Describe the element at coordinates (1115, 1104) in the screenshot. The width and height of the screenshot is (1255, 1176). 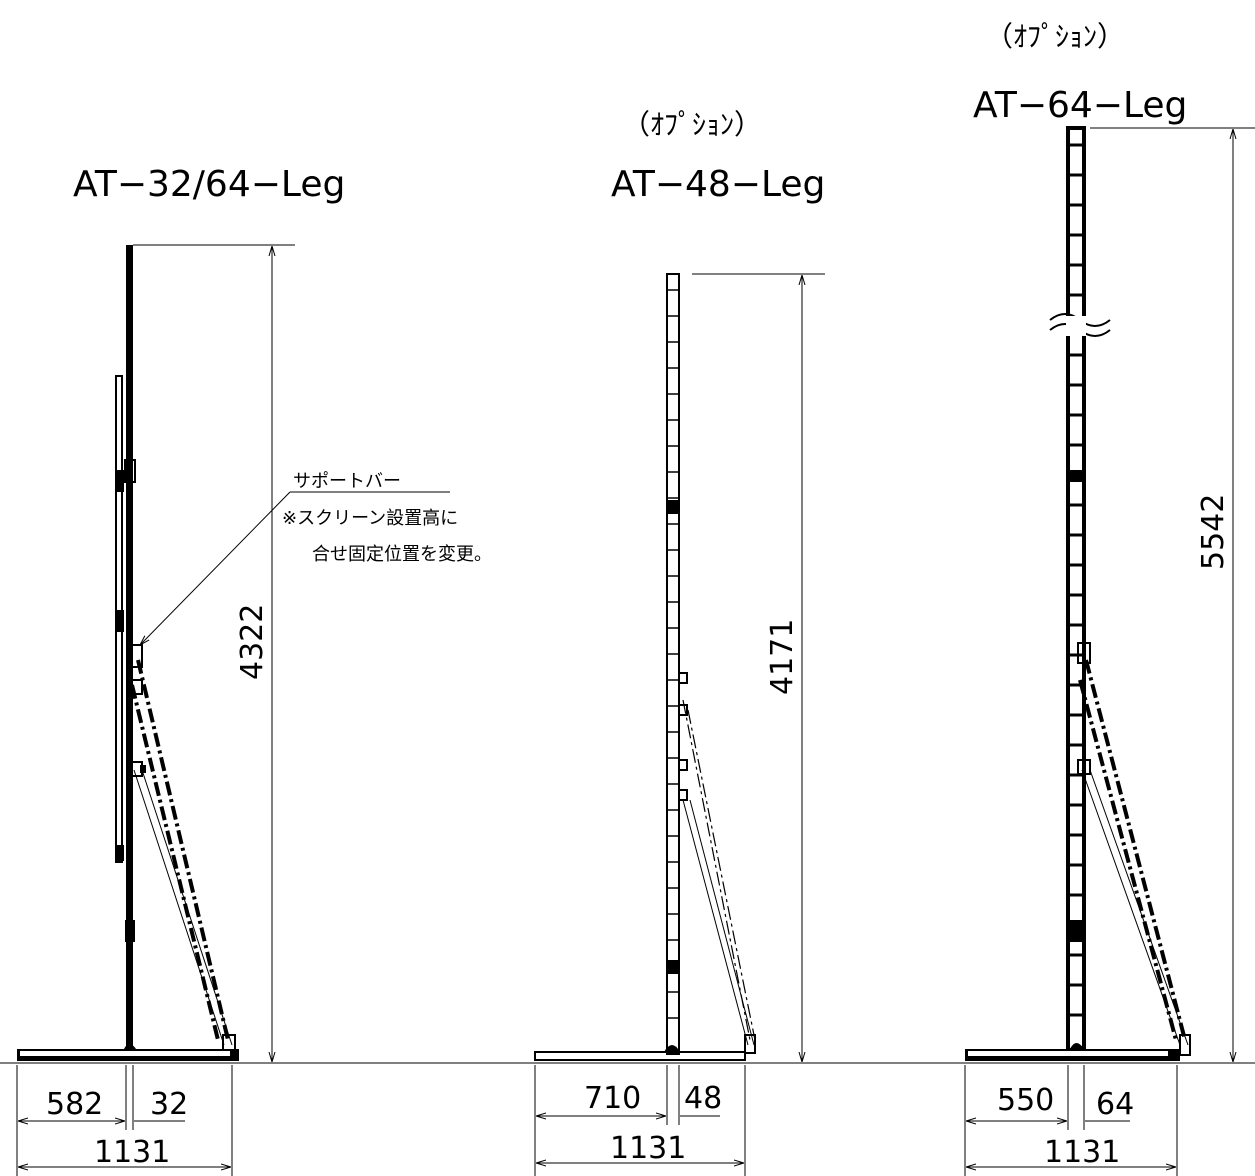
I see `post-width-dimension: 64` at that location.